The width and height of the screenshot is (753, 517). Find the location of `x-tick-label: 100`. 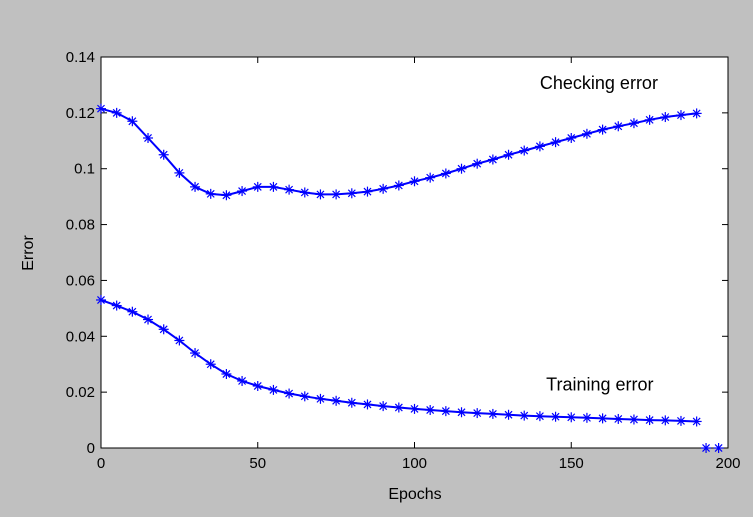

x-tick-label: 100 is located at coordinates (414, 463).